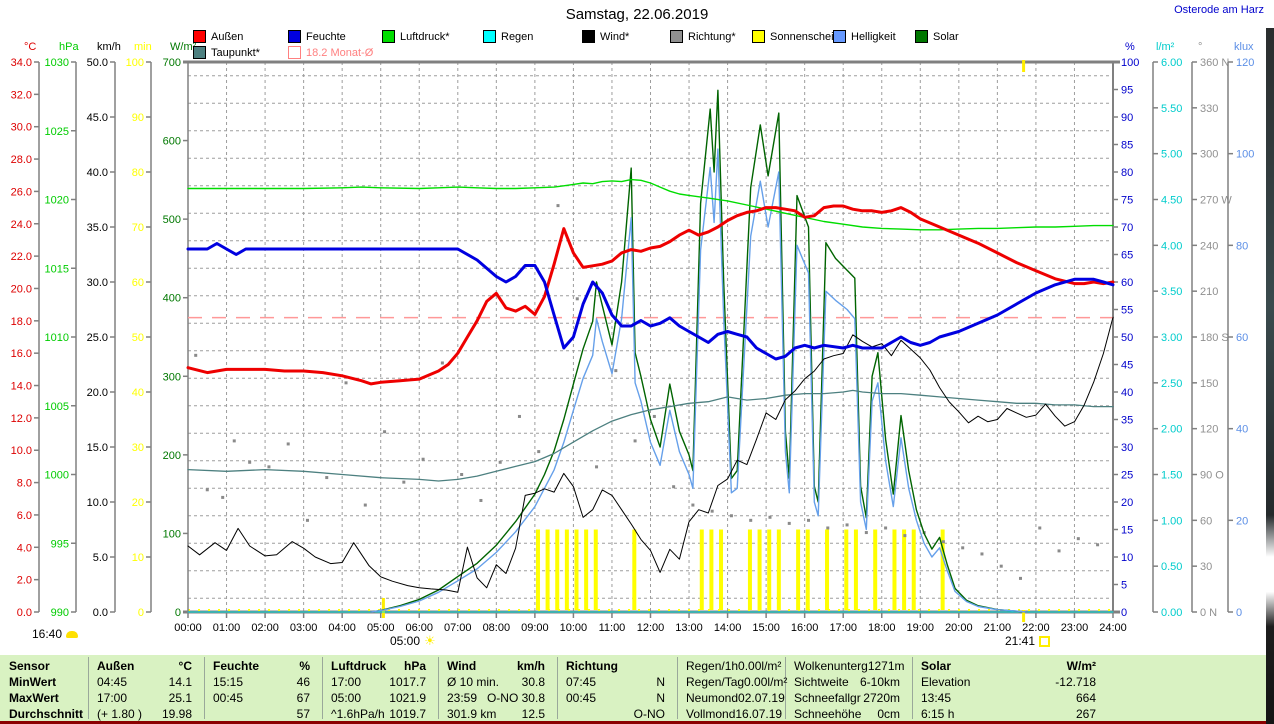 This screenshot has height=724, width=1274. I want to click on legend-item-regen: Regen, so click(508, 36).